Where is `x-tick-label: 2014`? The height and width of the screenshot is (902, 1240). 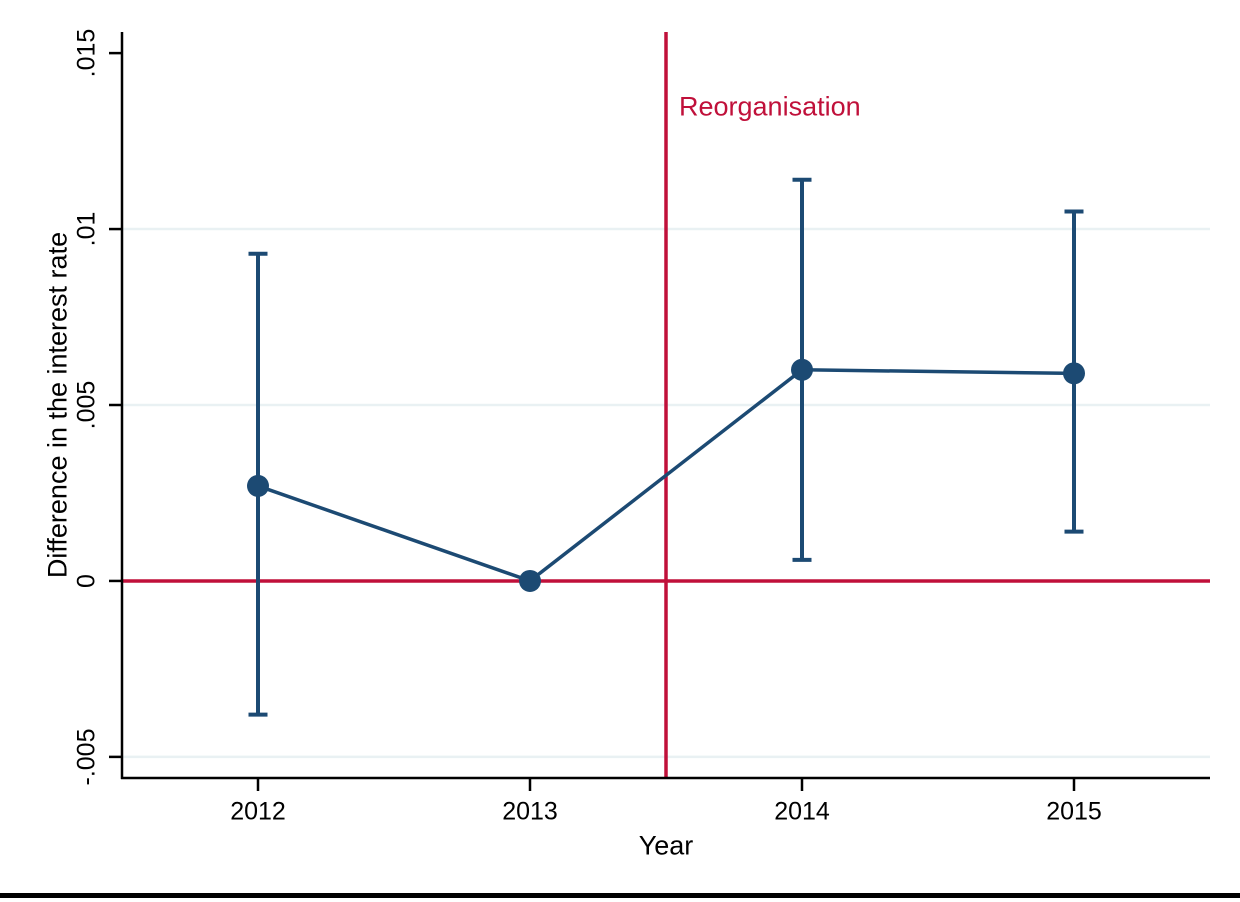
x-tick-label: 2014 is located at coordinates (802, 811).